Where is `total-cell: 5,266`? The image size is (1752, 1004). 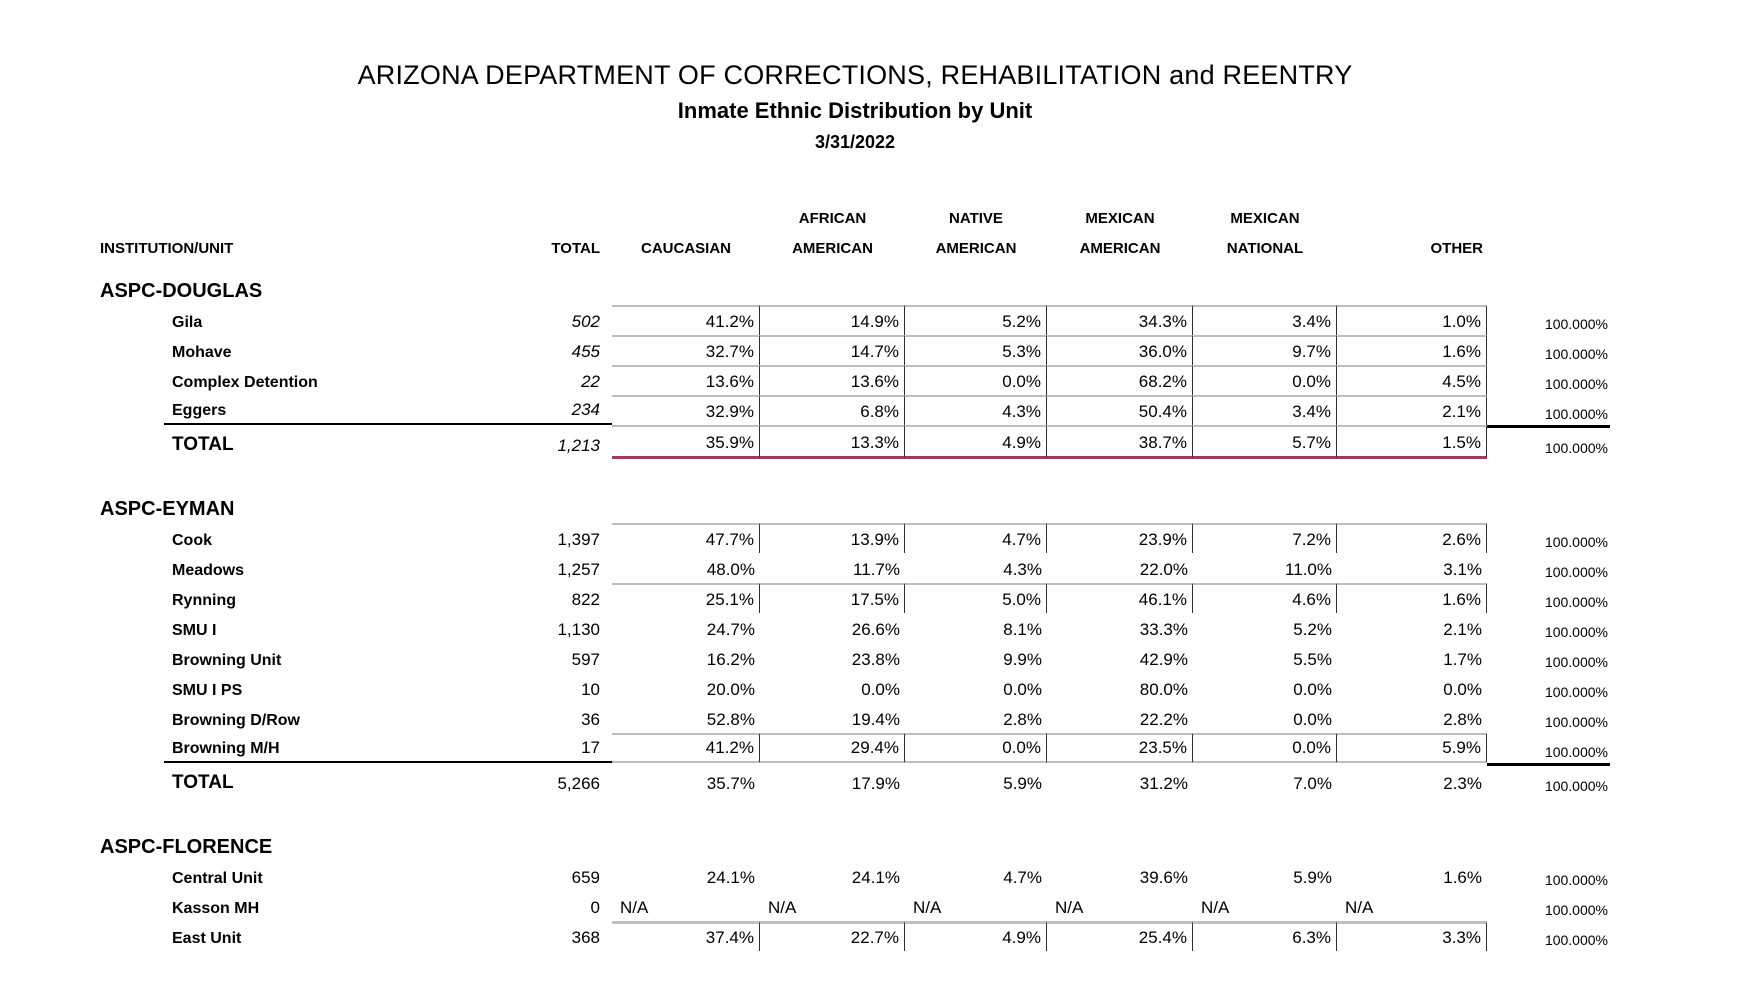
total-cell: 5,266 is located at coordinates (578, 783).